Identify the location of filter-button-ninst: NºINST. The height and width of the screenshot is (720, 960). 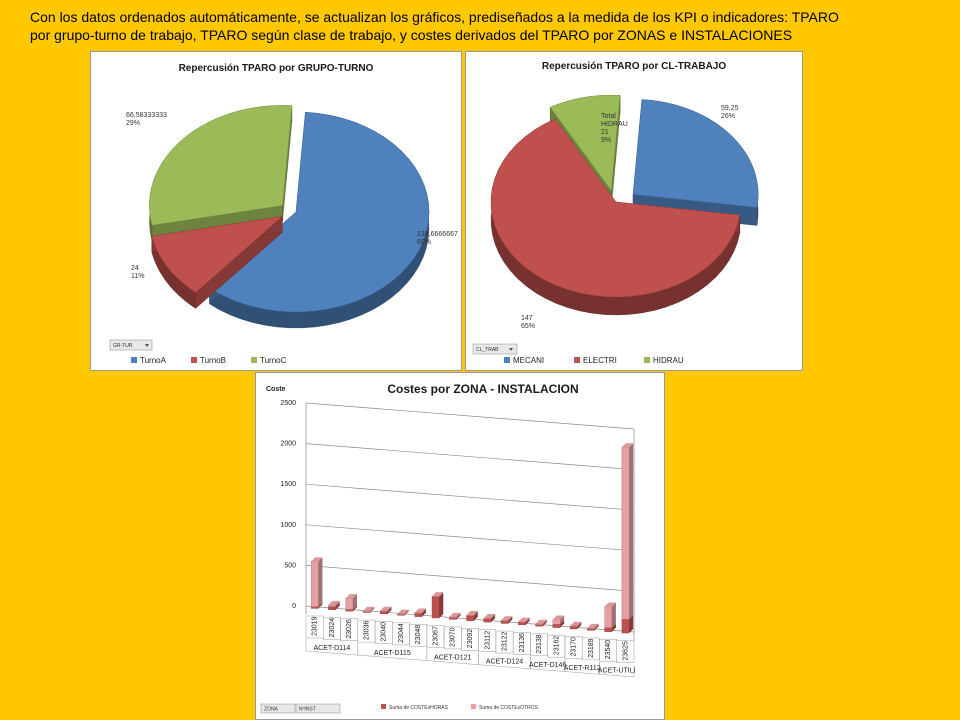
(318, 708).